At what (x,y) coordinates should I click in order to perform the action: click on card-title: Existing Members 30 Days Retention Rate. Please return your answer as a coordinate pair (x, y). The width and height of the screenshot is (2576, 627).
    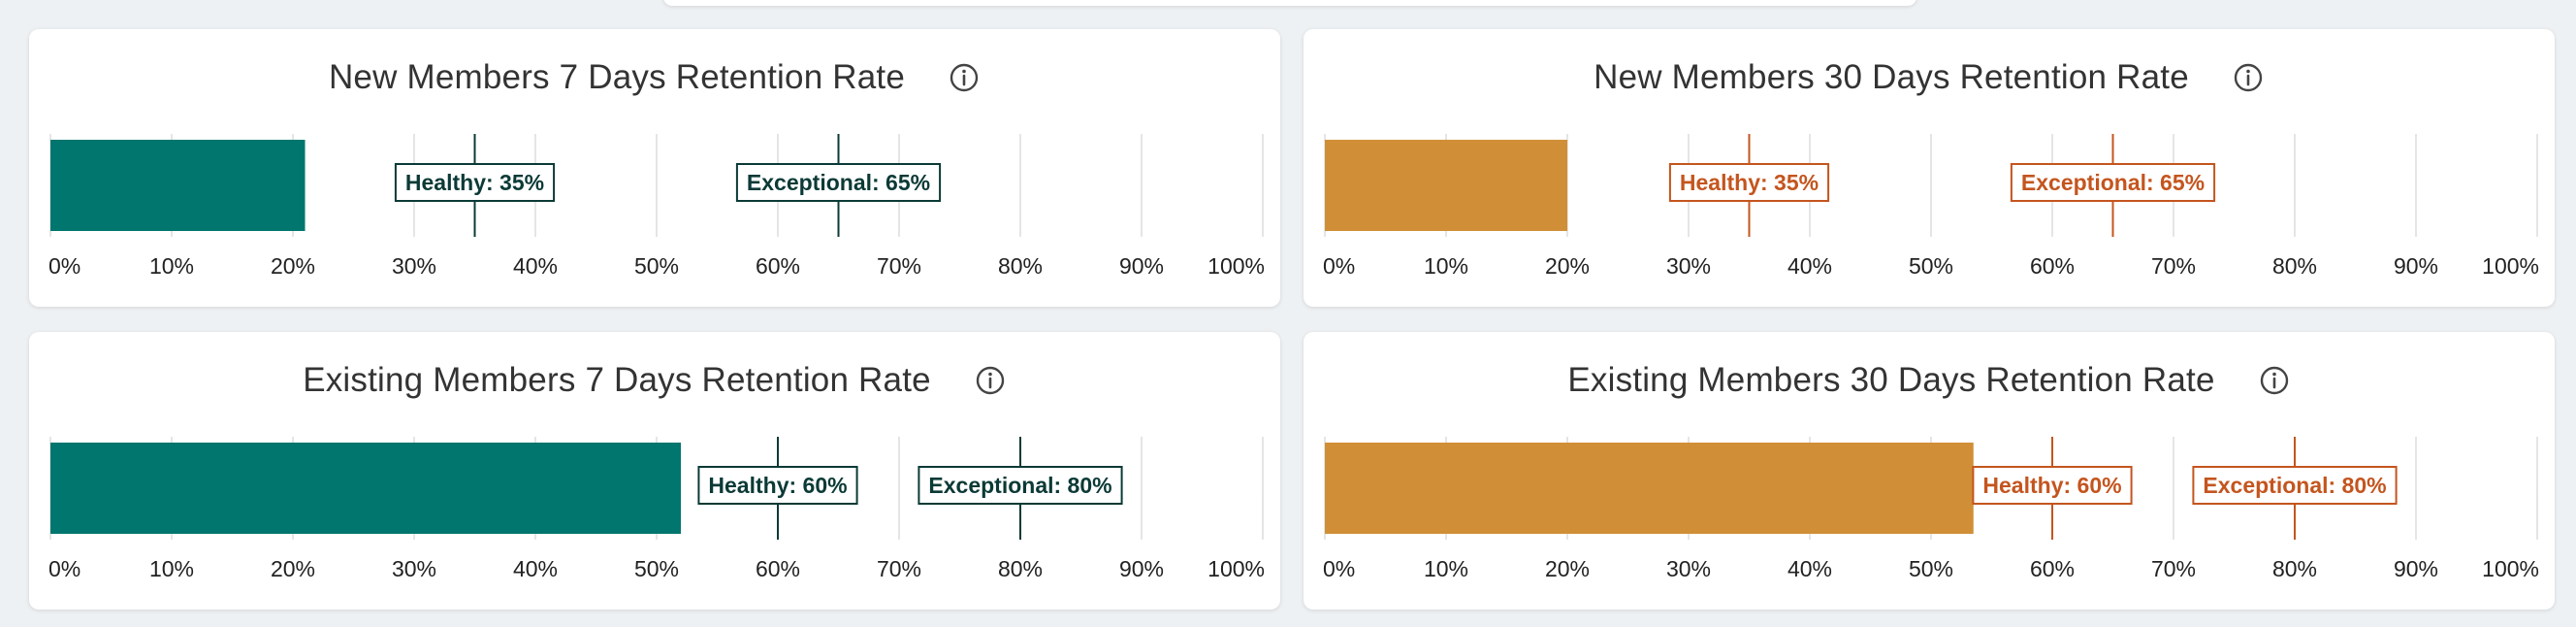
    Looking at the image, I should click on (1891, 380).